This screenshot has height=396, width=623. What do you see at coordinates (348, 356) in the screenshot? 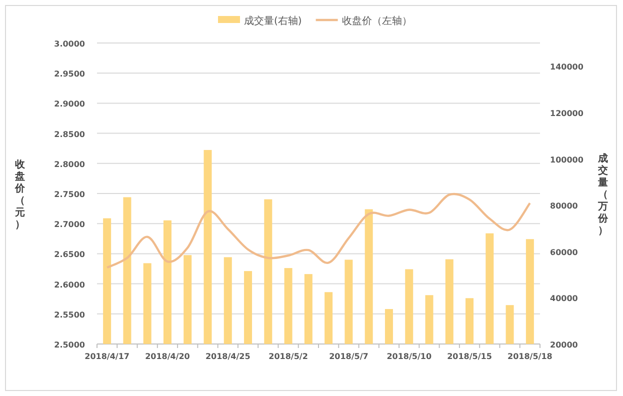
I see `x-tick-label: 2018/5/7` at bounding box center [348, 356].